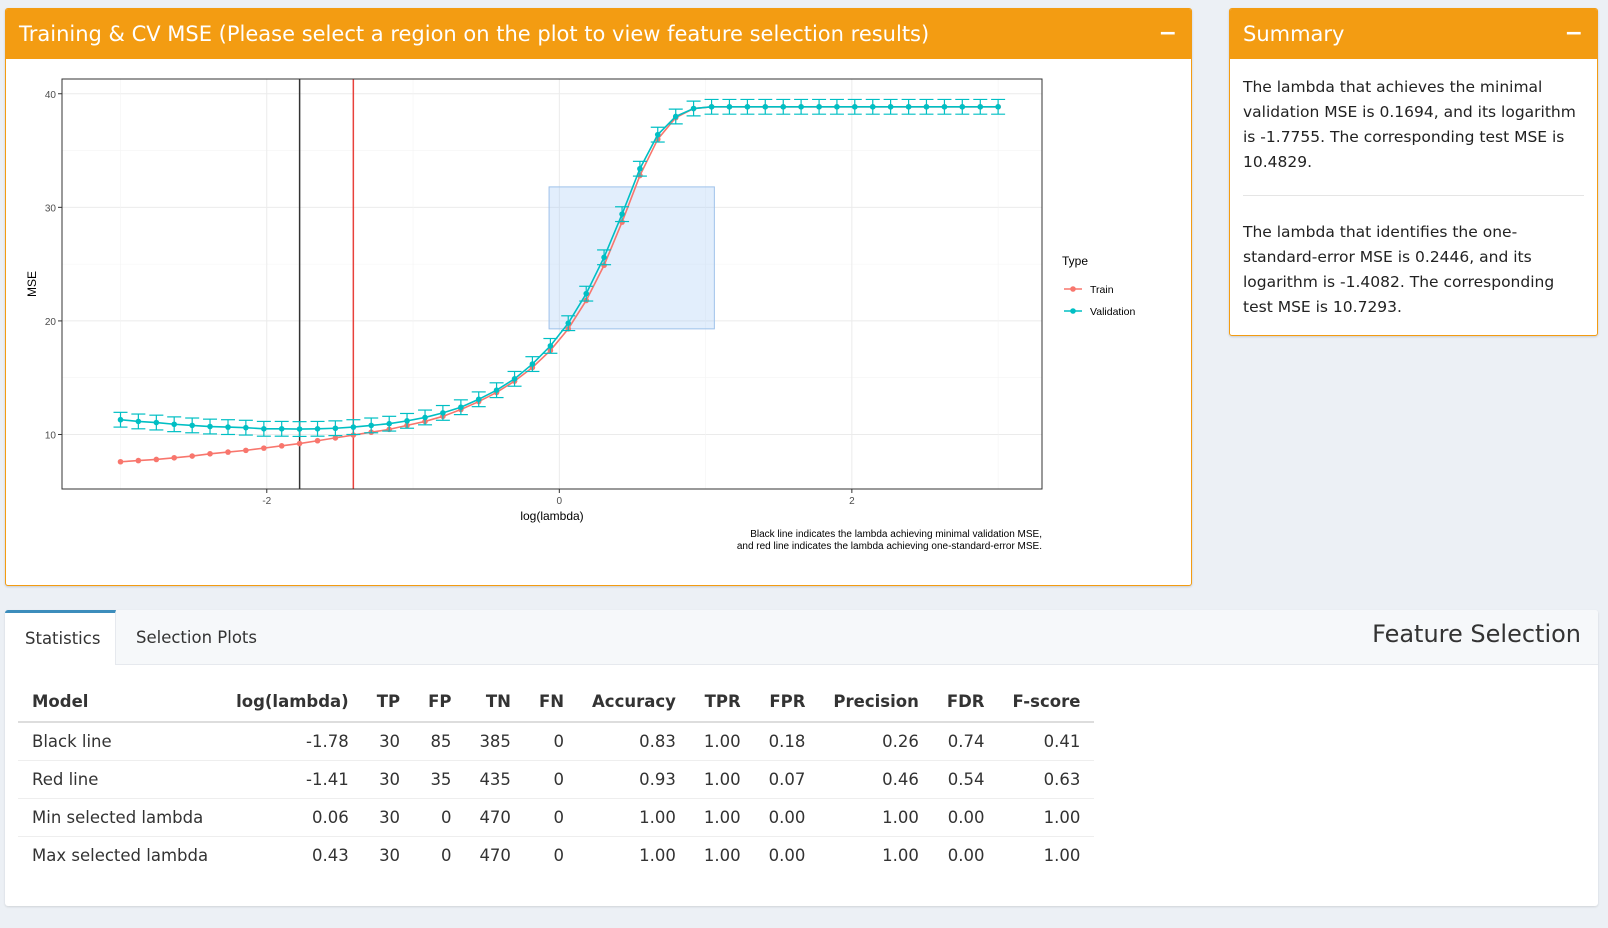 The height and width of the screenshot is (928, 1608). What do you see at coordinates (292, 702) in the screenshot?
I see `column-header: log(lambda)` at bounding box center [292, 702].